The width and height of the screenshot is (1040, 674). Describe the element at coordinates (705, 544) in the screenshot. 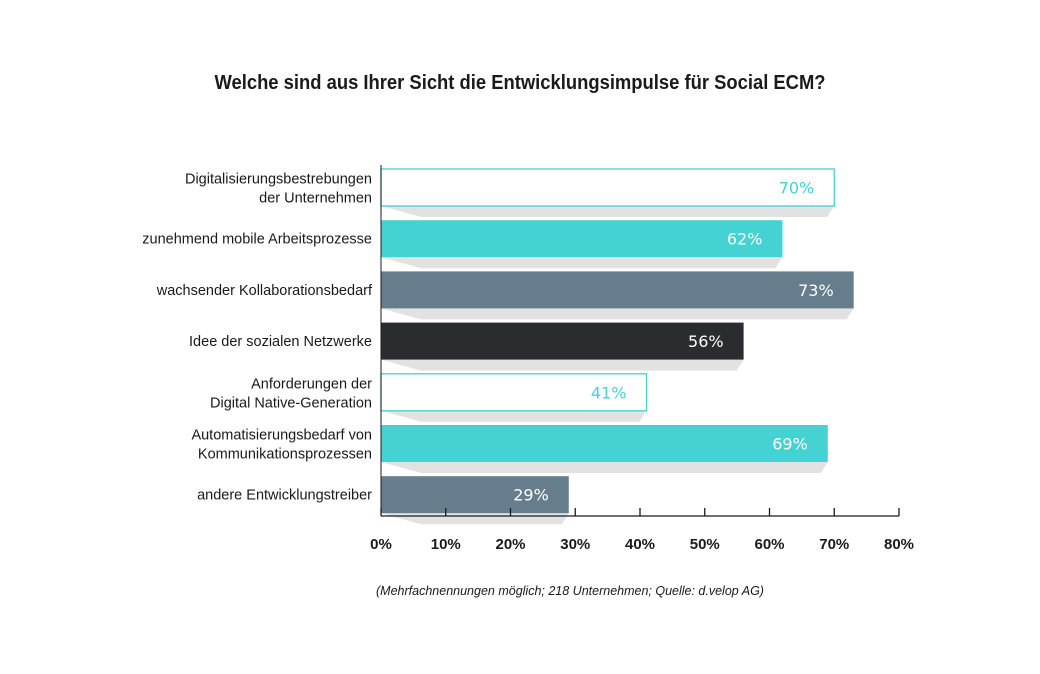

I see `x-tick-label: 50%` at that location.